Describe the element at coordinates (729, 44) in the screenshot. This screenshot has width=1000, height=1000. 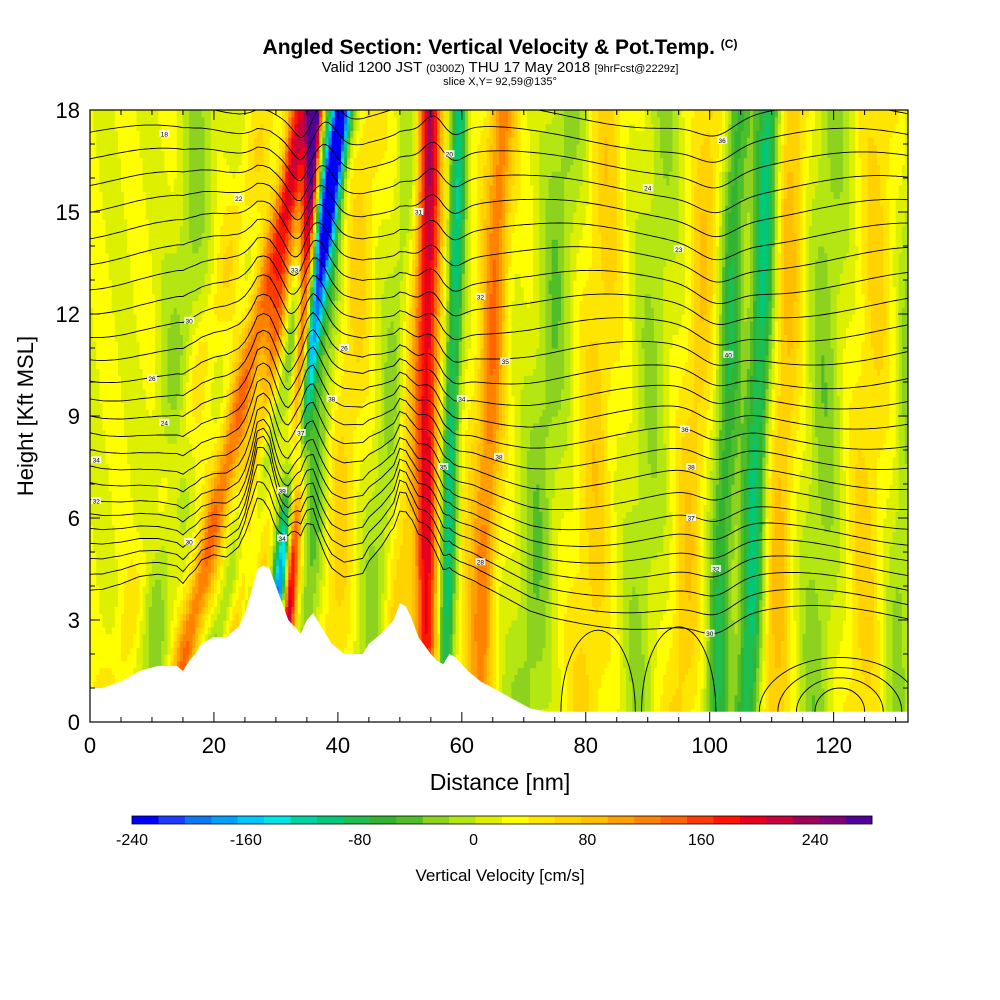
I see `title-tag: (C)` at that location.